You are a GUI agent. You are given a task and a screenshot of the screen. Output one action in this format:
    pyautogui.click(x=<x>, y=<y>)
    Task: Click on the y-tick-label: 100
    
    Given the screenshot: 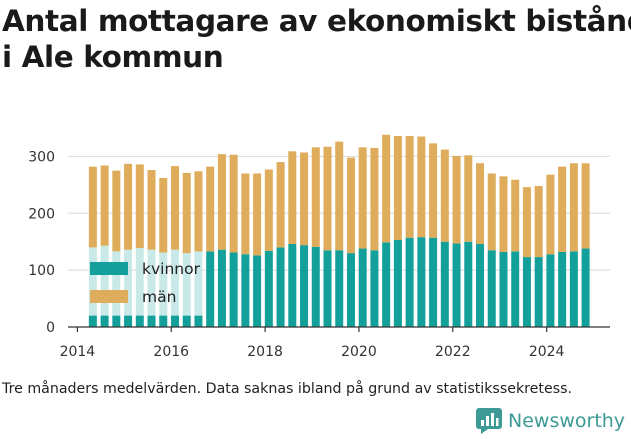 What is the action you would take?
    pyautogui.click(x=41, y=271)
    